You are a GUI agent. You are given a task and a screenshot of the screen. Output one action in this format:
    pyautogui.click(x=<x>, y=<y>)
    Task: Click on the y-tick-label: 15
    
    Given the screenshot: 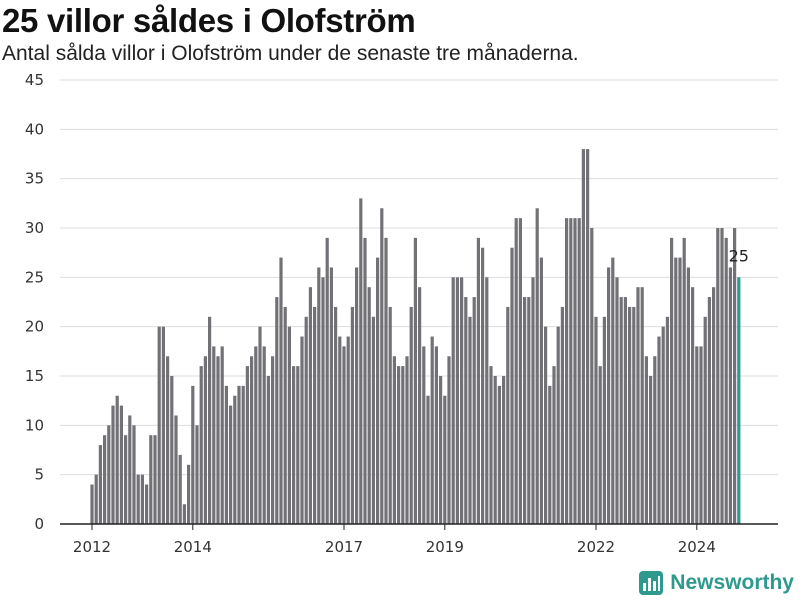 What is the action you would take?
    pyautogui.click(x=34, y=376)
    